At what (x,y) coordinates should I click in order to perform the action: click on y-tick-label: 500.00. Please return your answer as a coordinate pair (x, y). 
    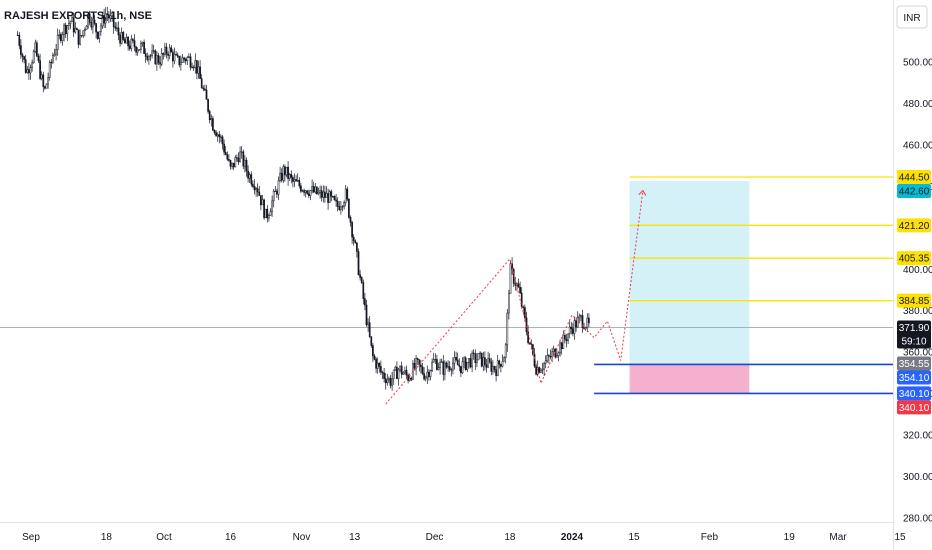
    Looking at the image, I should click on (917, 63).